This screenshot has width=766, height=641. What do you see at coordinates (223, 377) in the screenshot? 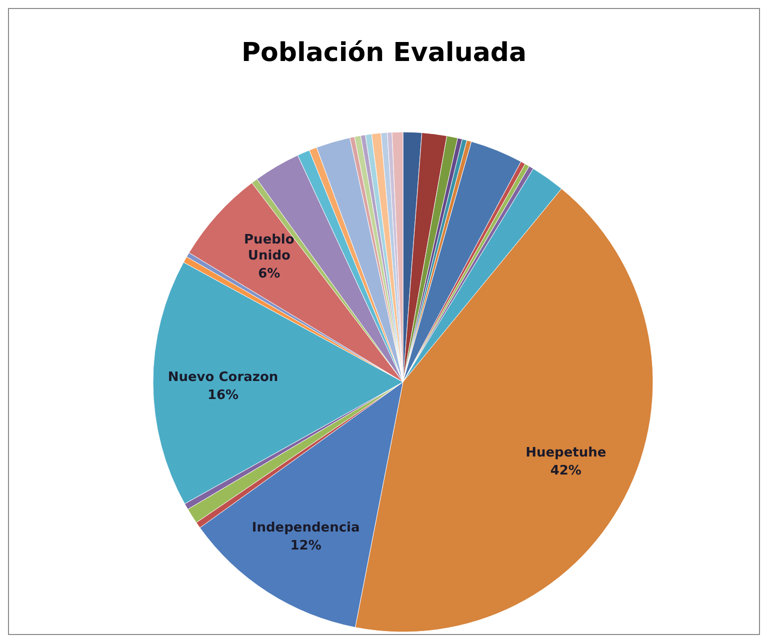
I see `slice-label: Nuevo Corazon` at bounding box center [223, 377].